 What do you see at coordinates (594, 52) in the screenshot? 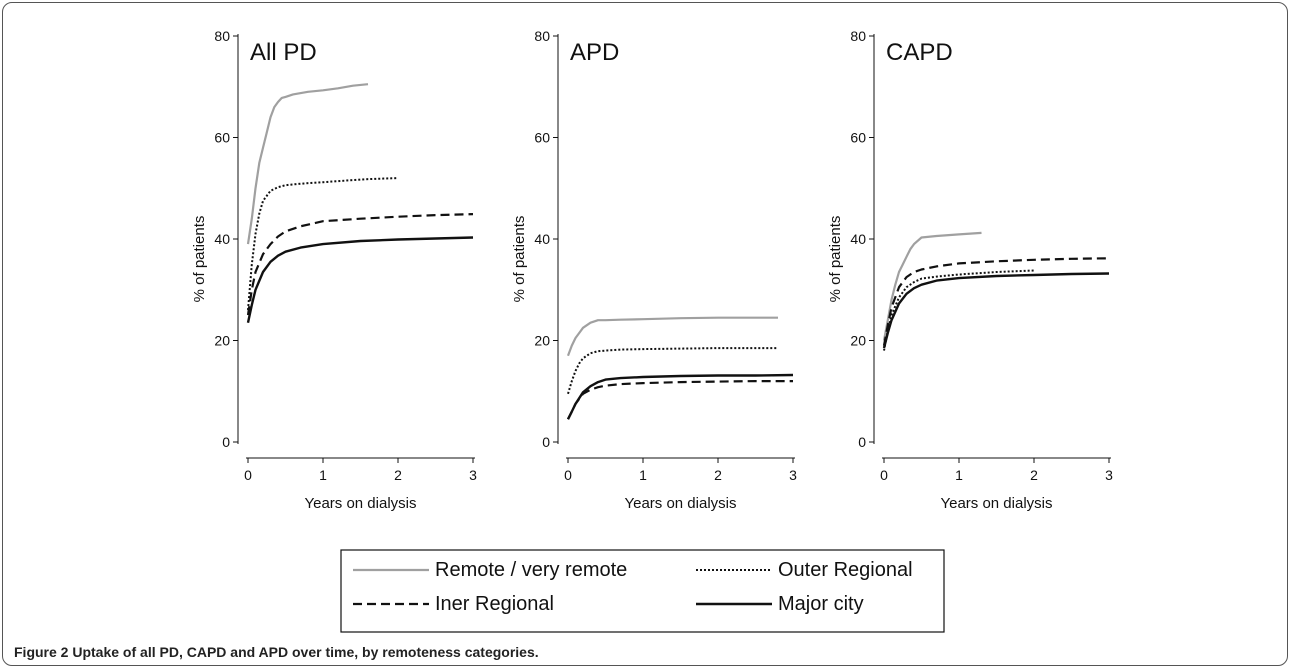
I see `panel-title: APD` at bounding box center [594, 52].